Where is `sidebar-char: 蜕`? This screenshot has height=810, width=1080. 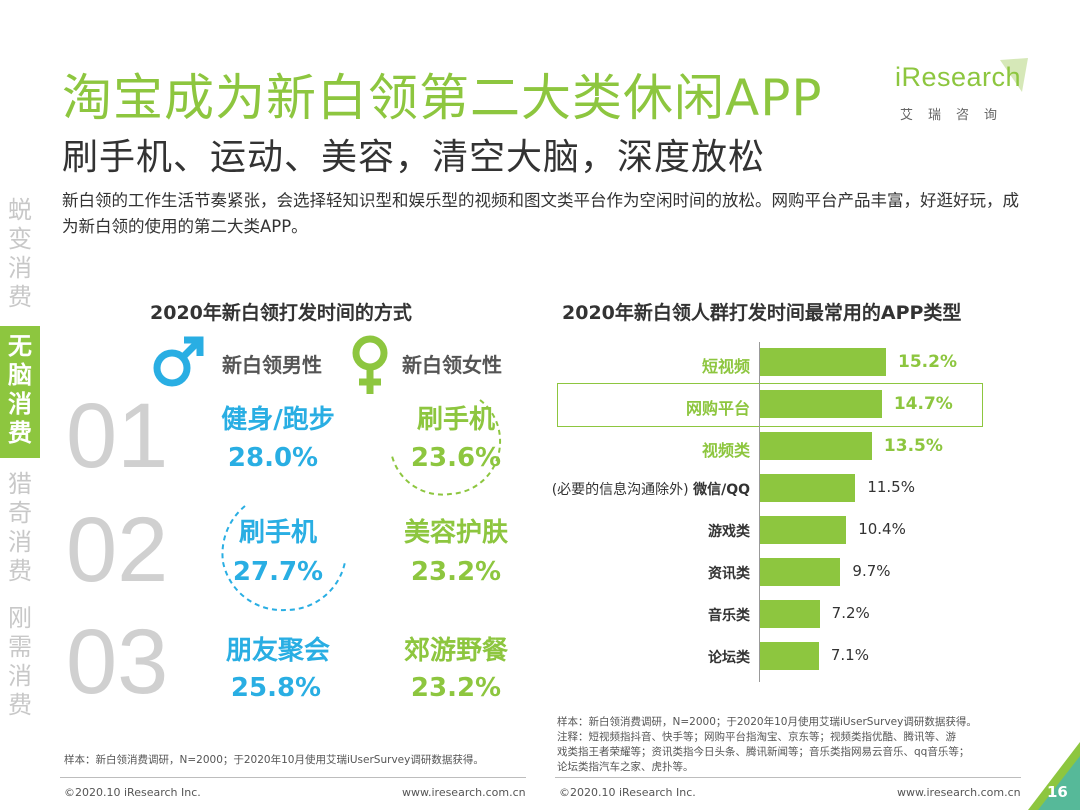
sidebar-char: 蜕 is located at coordinates (20, 210).